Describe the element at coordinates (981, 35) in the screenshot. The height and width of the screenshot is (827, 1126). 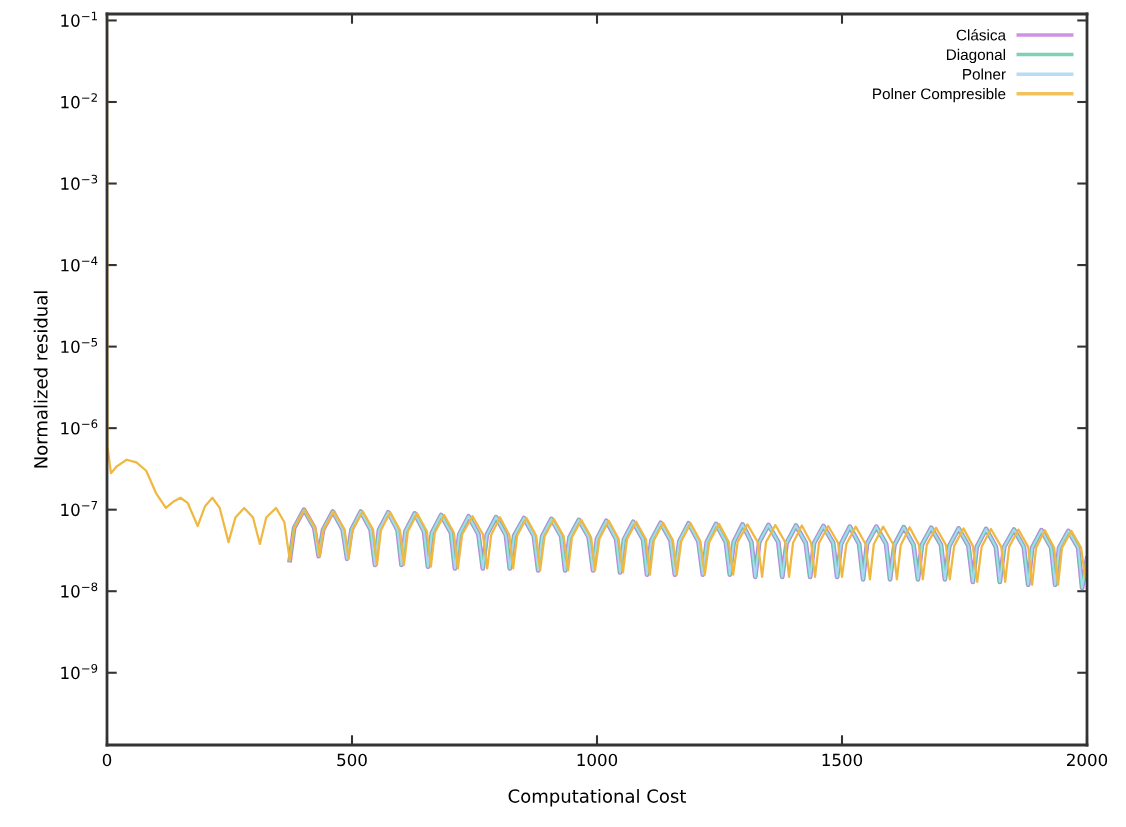
I see `legend-label: Clásica` at that location.